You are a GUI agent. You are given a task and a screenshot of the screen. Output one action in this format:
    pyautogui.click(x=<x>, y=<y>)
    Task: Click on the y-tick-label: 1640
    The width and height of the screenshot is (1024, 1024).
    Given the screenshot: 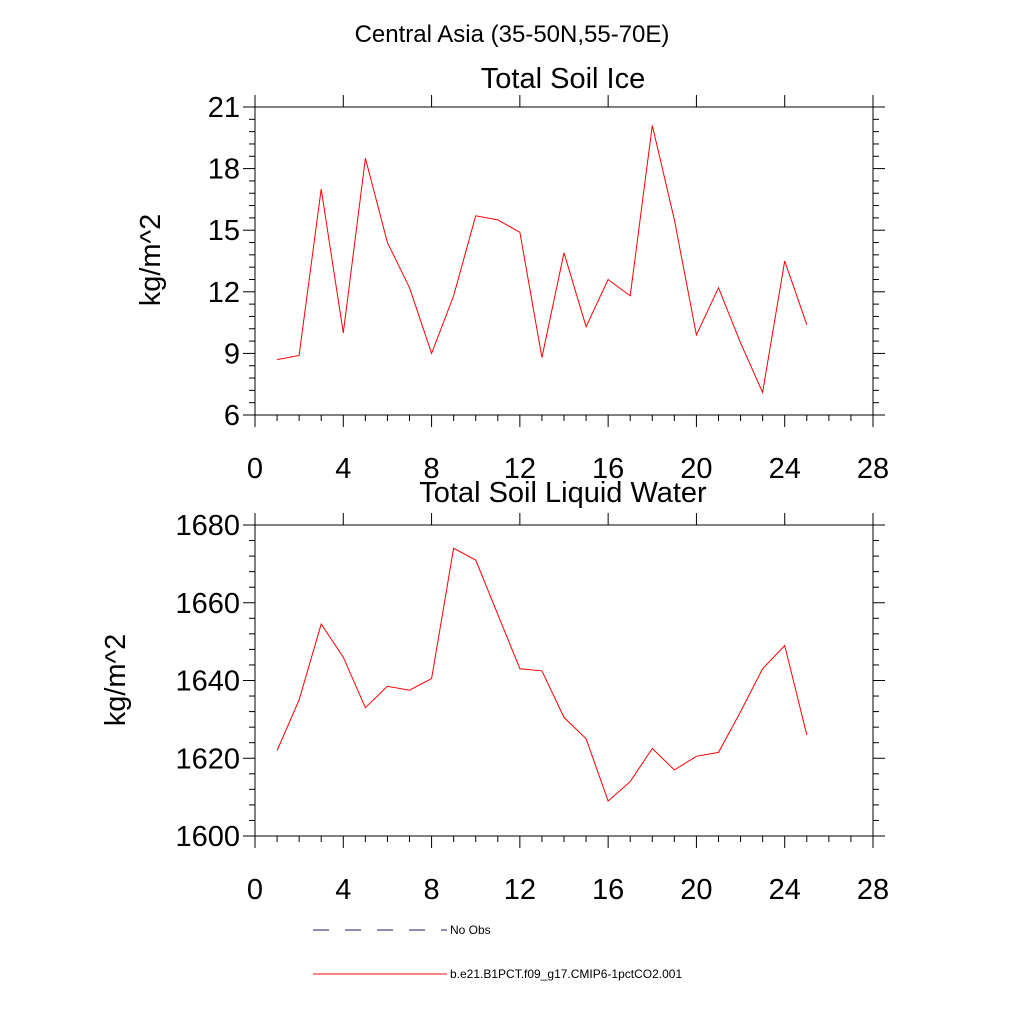 What is the action you would take?
    pyautogui.click(x=207, y=682)
    